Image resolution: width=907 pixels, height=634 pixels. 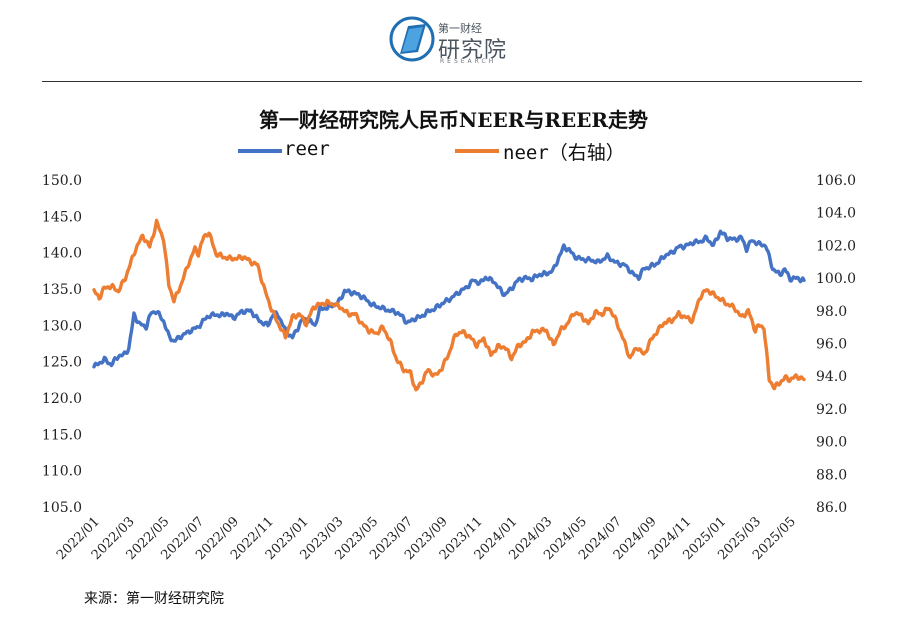 What do you see at coordinates (836, 214) in the screenshot?
I see `y-right-tick-label: 104.0` at bounding box center [836, 214].